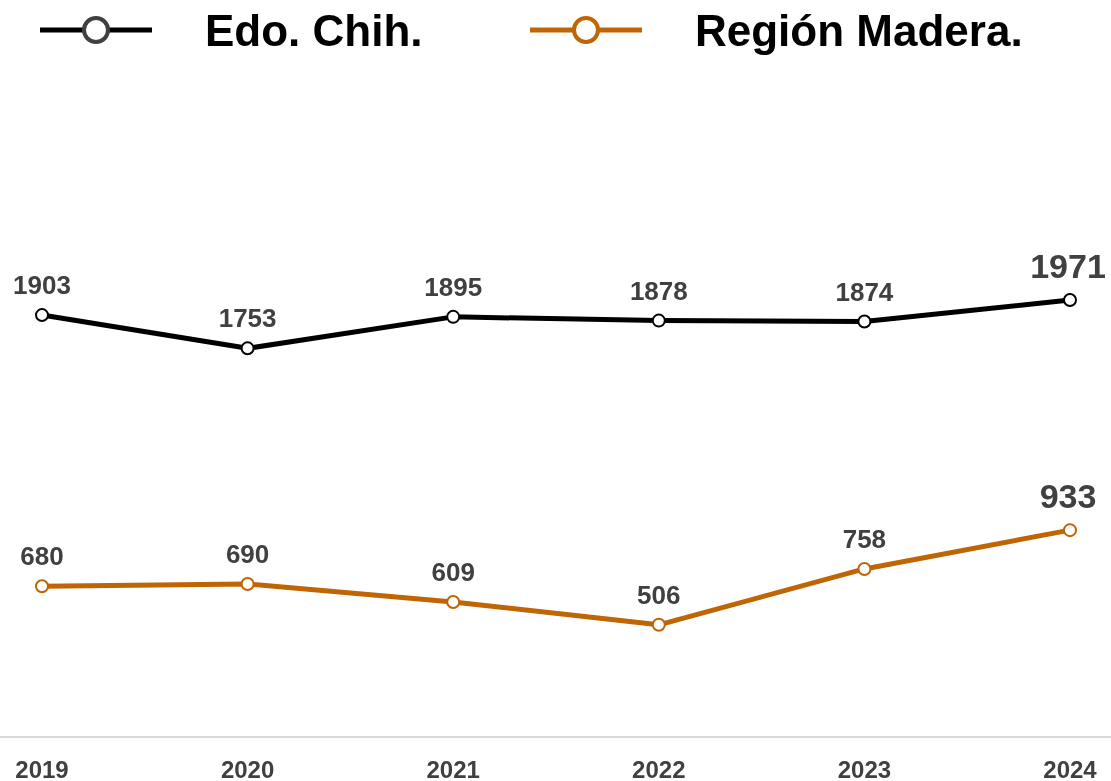 The height and width of the screenshot is (781, 1111). I want to click on data-label: 609, so click(453, 571).